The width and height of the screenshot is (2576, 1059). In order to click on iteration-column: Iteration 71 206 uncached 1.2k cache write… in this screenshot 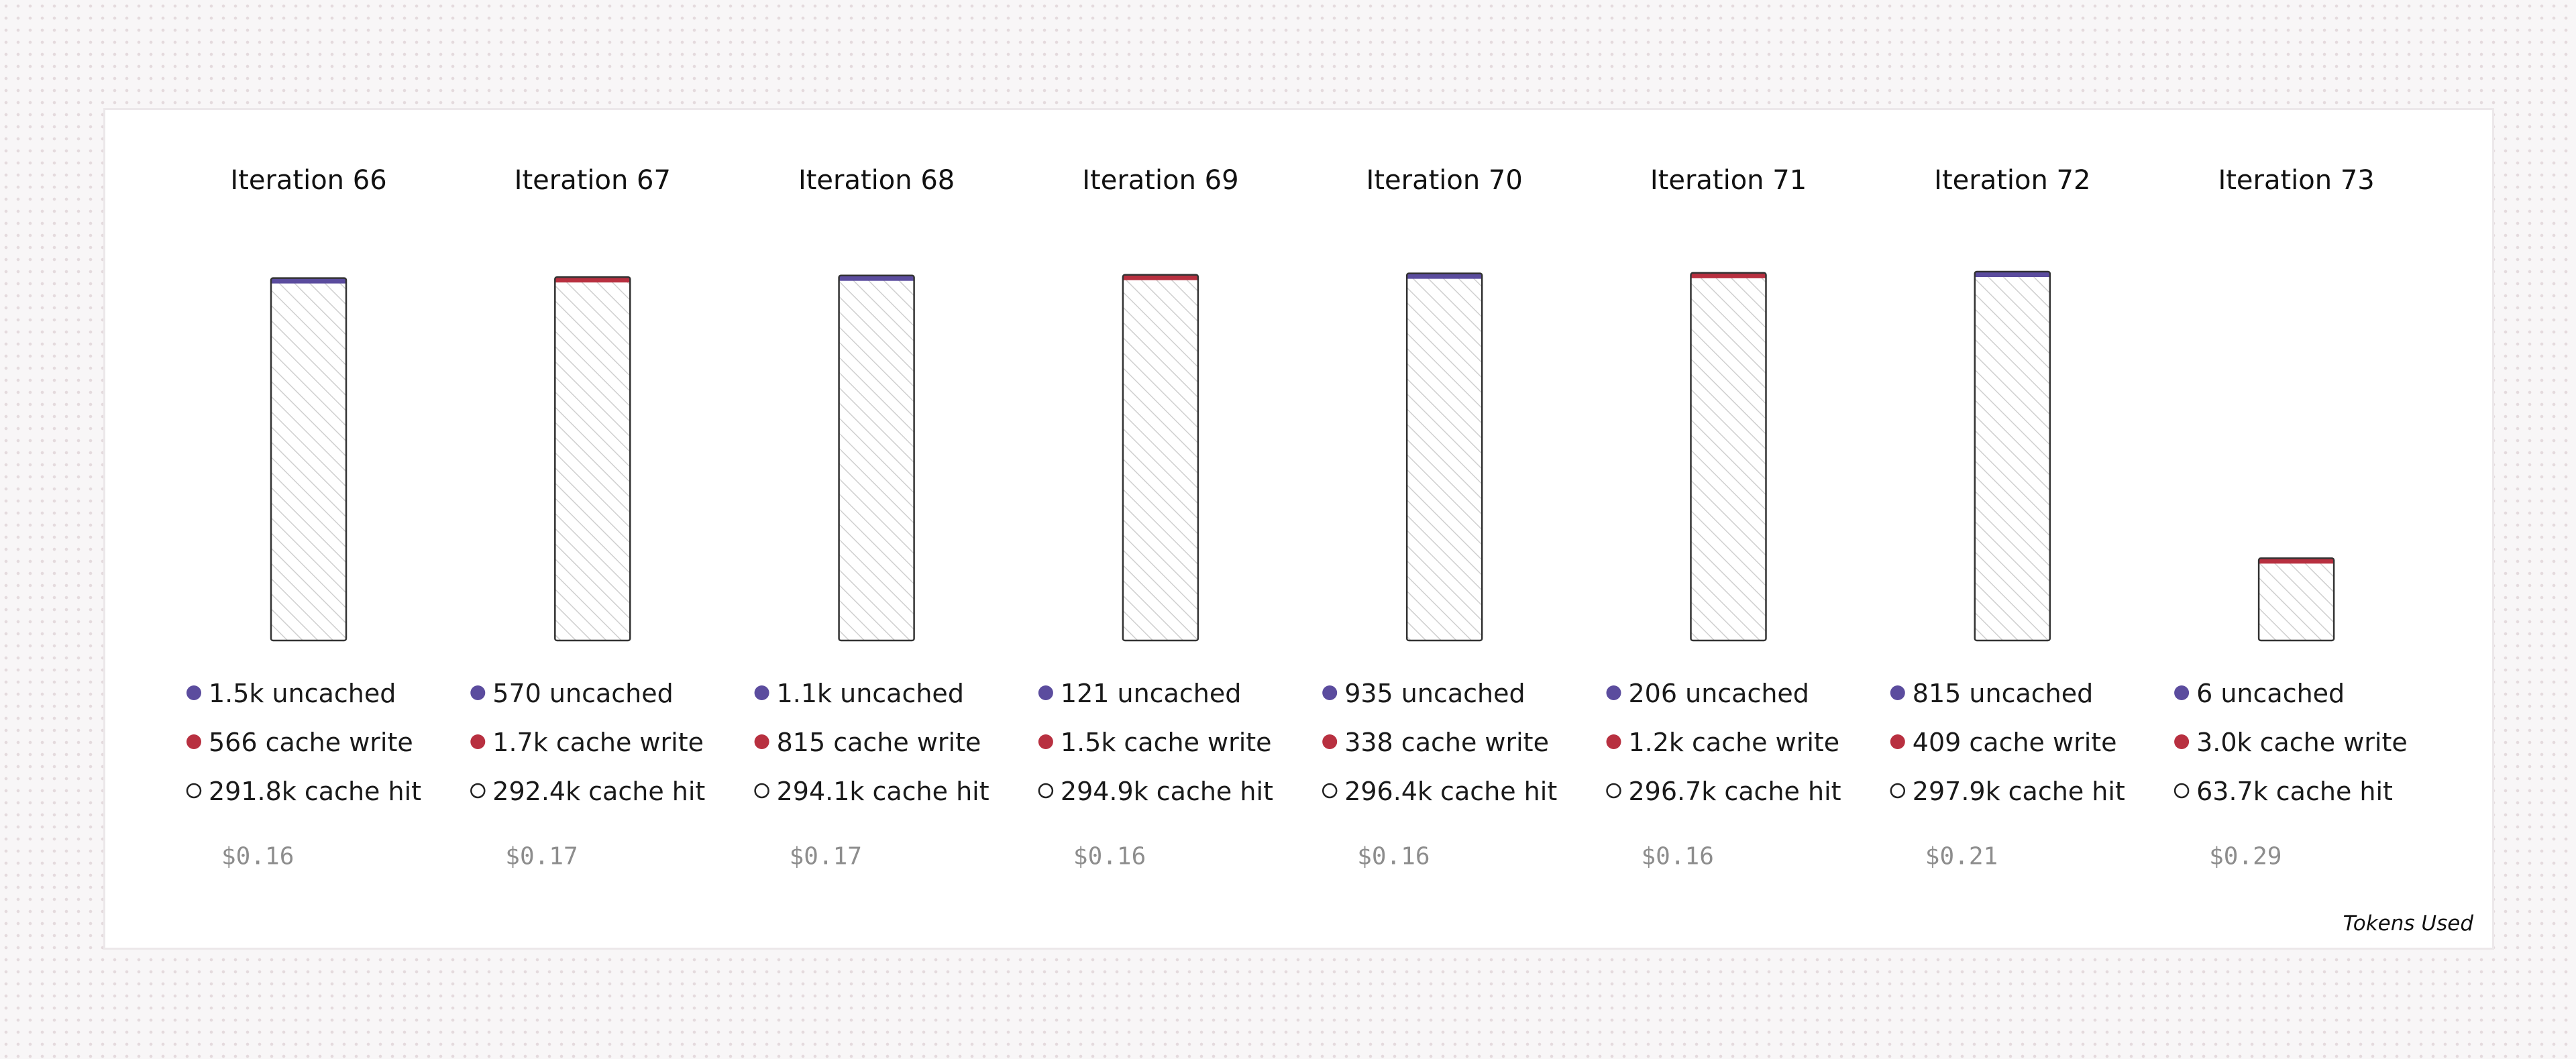, I will do `click(1723, 518)`.